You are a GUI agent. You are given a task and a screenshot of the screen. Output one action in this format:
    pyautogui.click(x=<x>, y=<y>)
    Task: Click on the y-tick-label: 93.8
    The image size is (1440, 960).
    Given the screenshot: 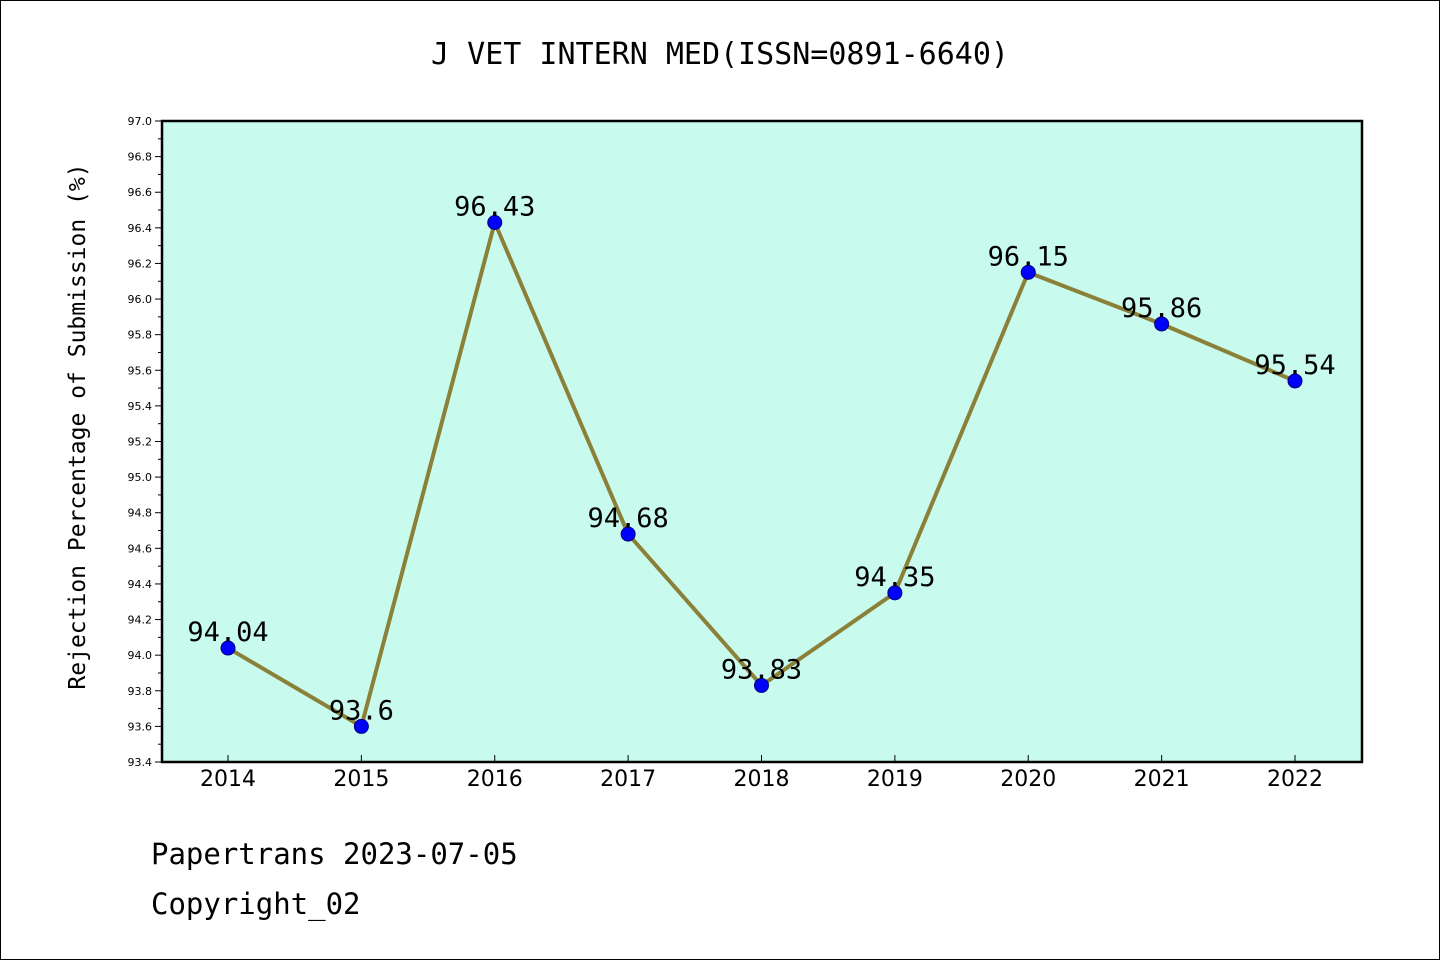 What is the action you would take?
    pyautogui.click(x=140, y=691)
    